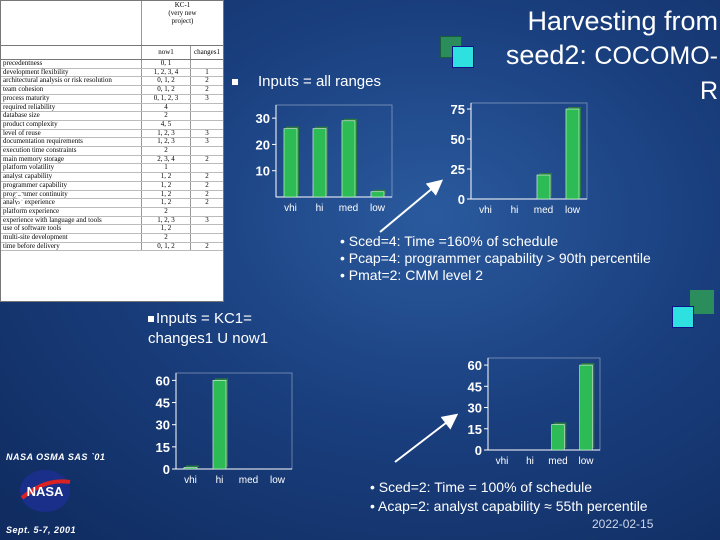  I want to click on table-row: use of software tools 1, 2, so click(112, 229).